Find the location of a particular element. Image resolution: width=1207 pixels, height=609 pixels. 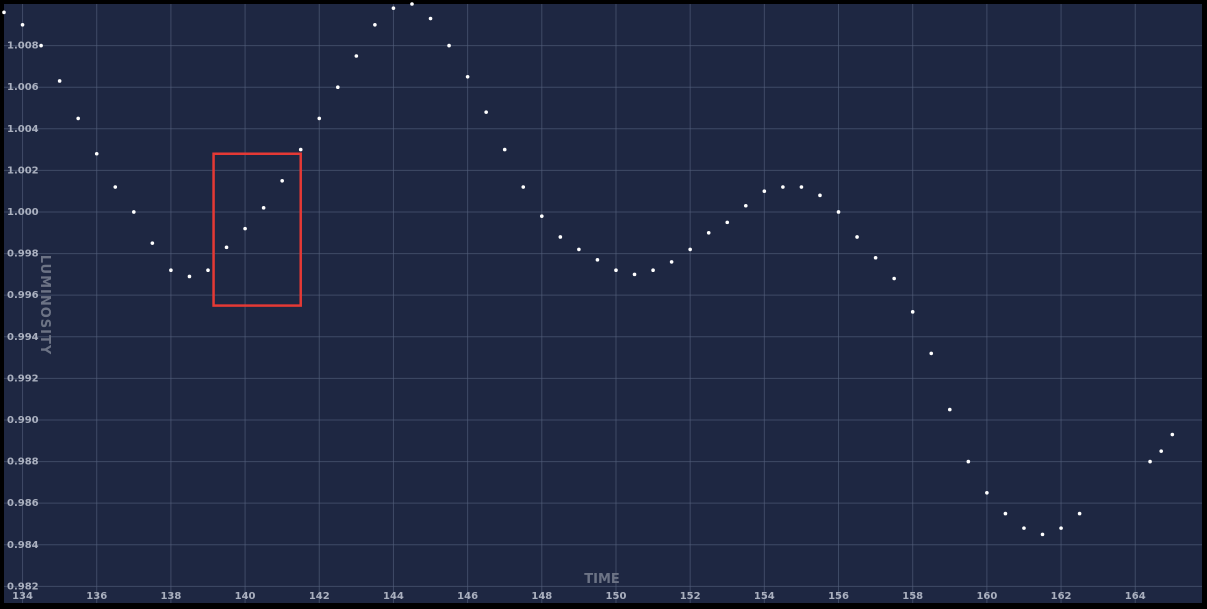

x-tick-label: 150 is located at coordinates (616, 596).